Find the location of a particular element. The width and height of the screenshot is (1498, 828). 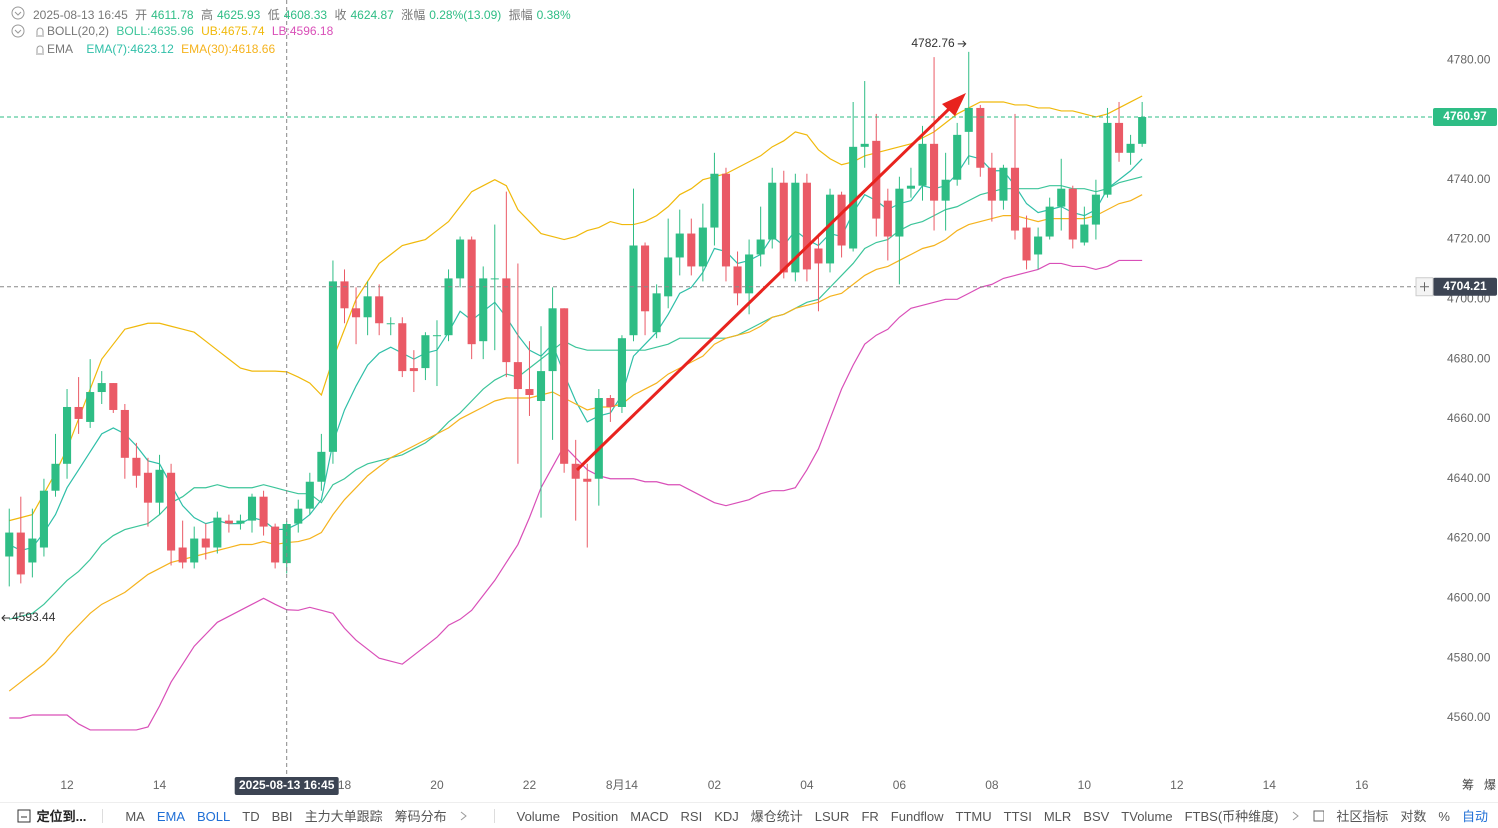

value: 4611.78 is located at coordinates (172, 15).